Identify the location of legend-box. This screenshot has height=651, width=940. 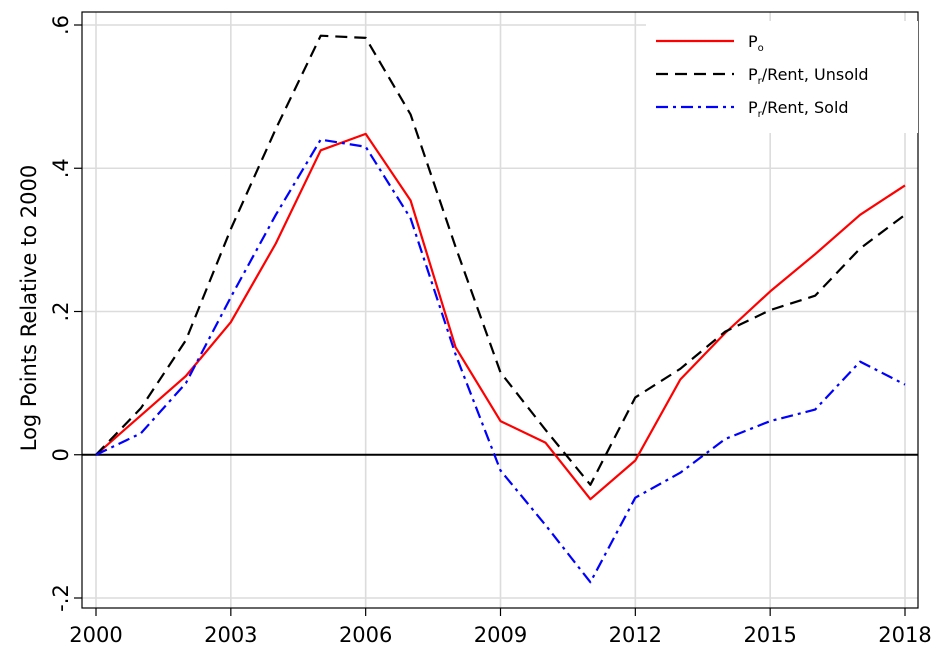
(782, 77).